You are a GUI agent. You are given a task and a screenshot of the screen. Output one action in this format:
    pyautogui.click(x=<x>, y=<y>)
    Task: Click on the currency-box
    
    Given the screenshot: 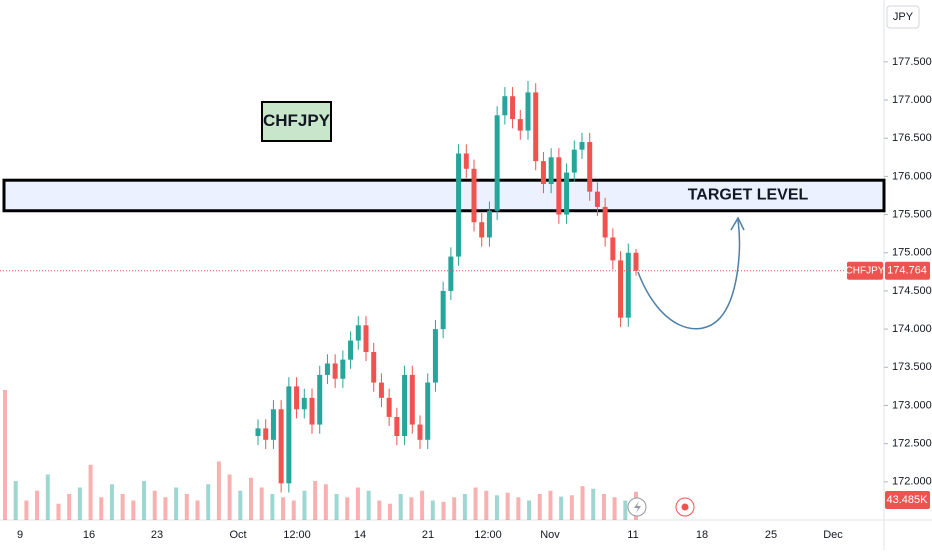 What is the action you would take?
    pyautogui.click(x=903, y=17)
    